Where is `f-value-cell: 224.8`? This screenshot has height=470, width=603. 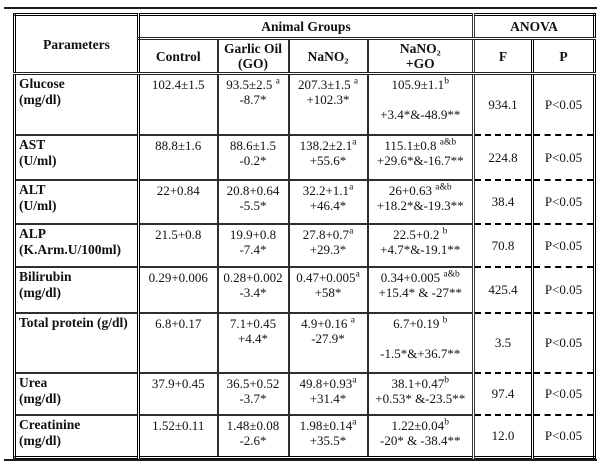
f-value-cell: 224.8 is located at coordinates (502, 157).